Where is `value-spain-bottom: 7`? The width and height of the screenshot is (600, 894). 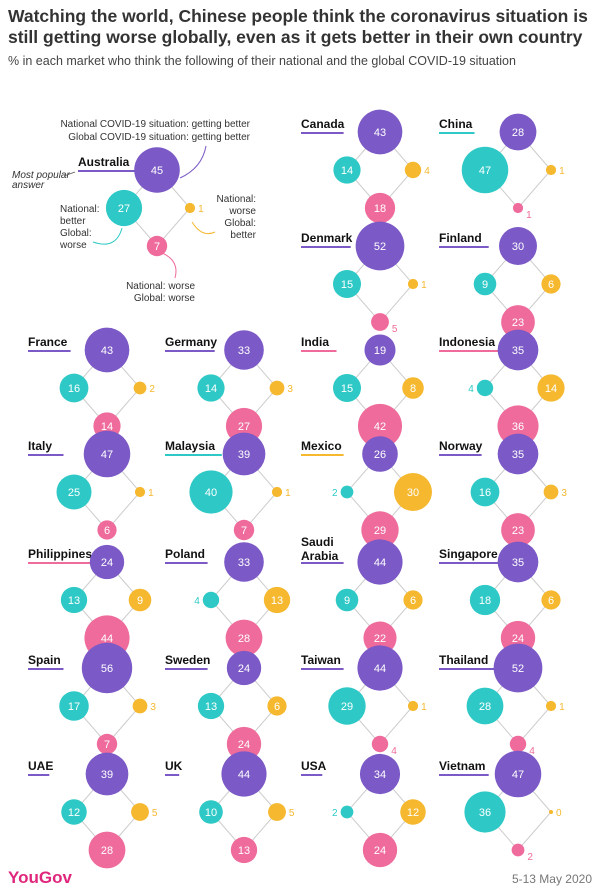
value-spain-bottom: 7 is located at coordinates (107, 745).